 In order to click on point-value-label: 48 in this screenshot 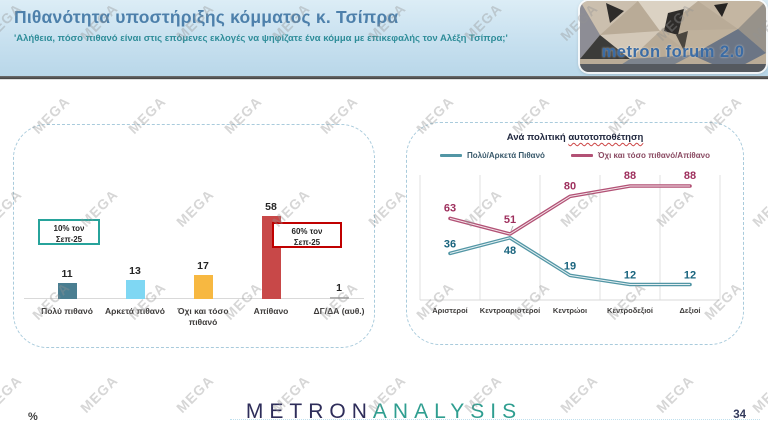, I will do `click(510, 251)`.